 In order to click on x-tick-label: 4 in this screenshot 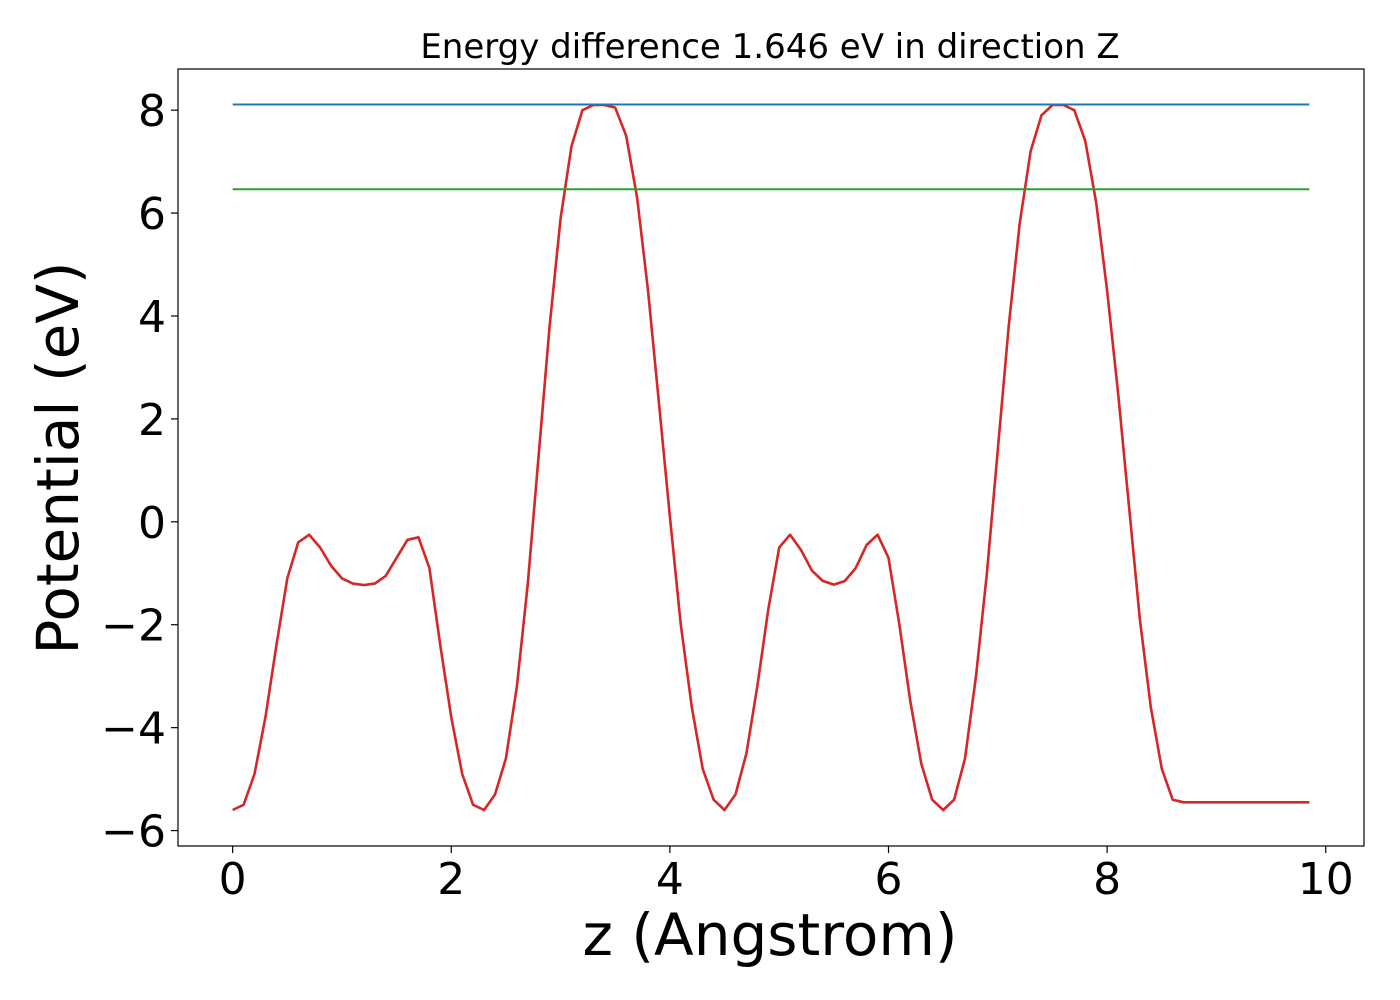, I will do `click(670, 879)`.